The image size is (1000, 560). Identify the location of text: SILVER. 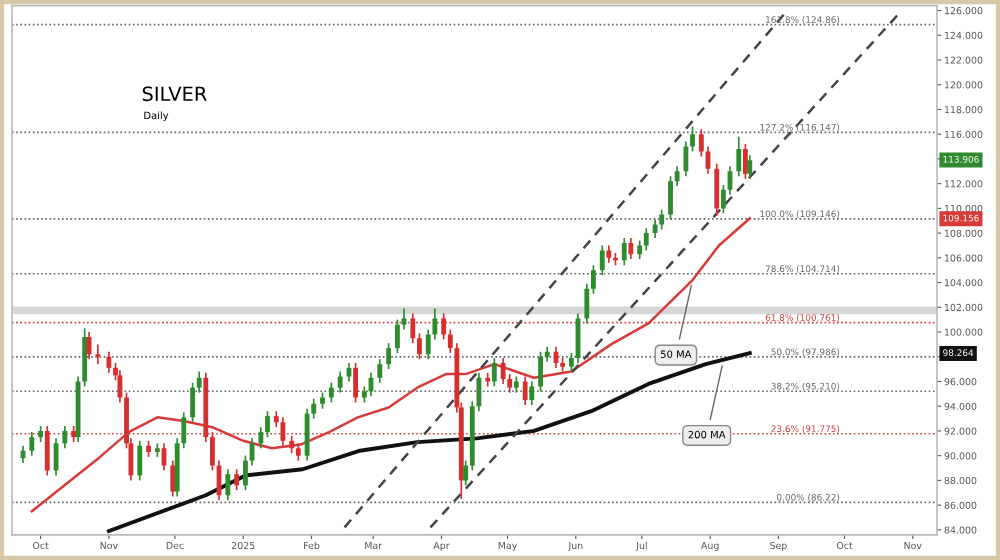
(174, 94).